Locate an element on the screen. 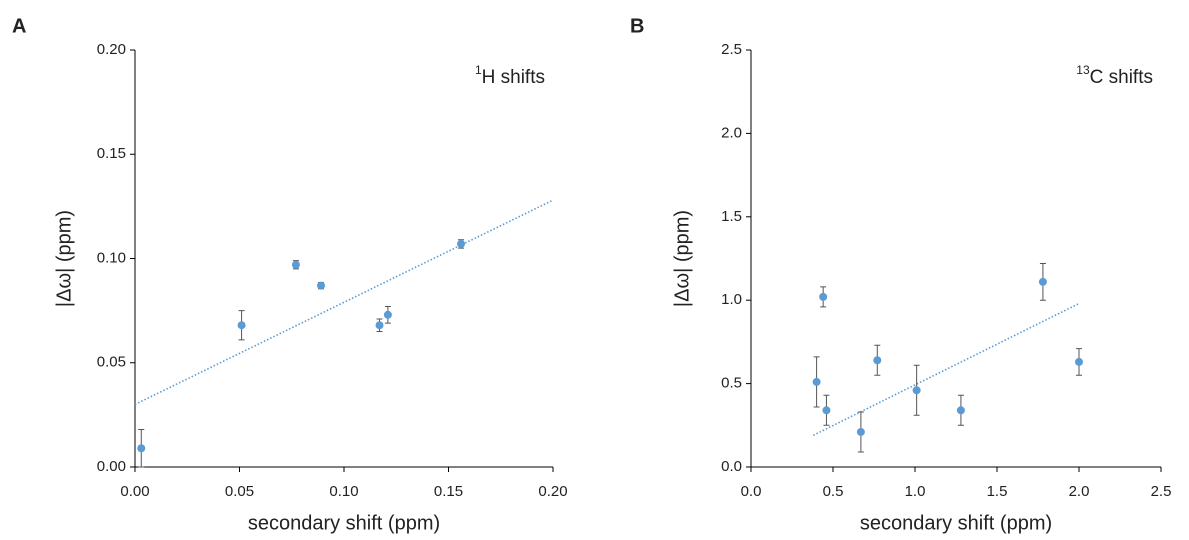  y-tick-label: 0.15 is located at coordinates (111, 153).